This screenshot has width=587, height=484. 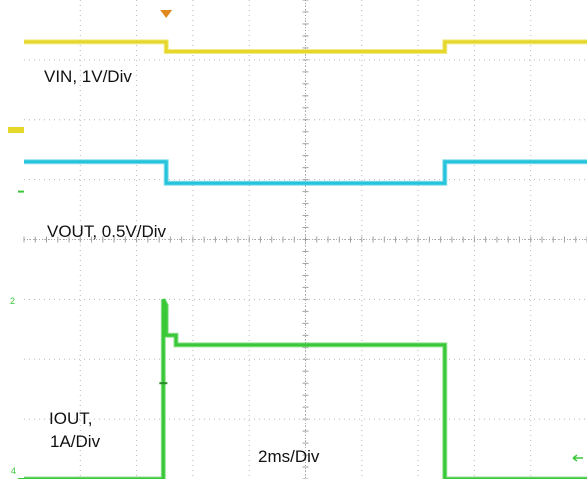 What do you see at coordinates (88, 76) in the screenshot?
I see `series-label-vin: VIN, 1V/Div` at bounding box center [88, 76].